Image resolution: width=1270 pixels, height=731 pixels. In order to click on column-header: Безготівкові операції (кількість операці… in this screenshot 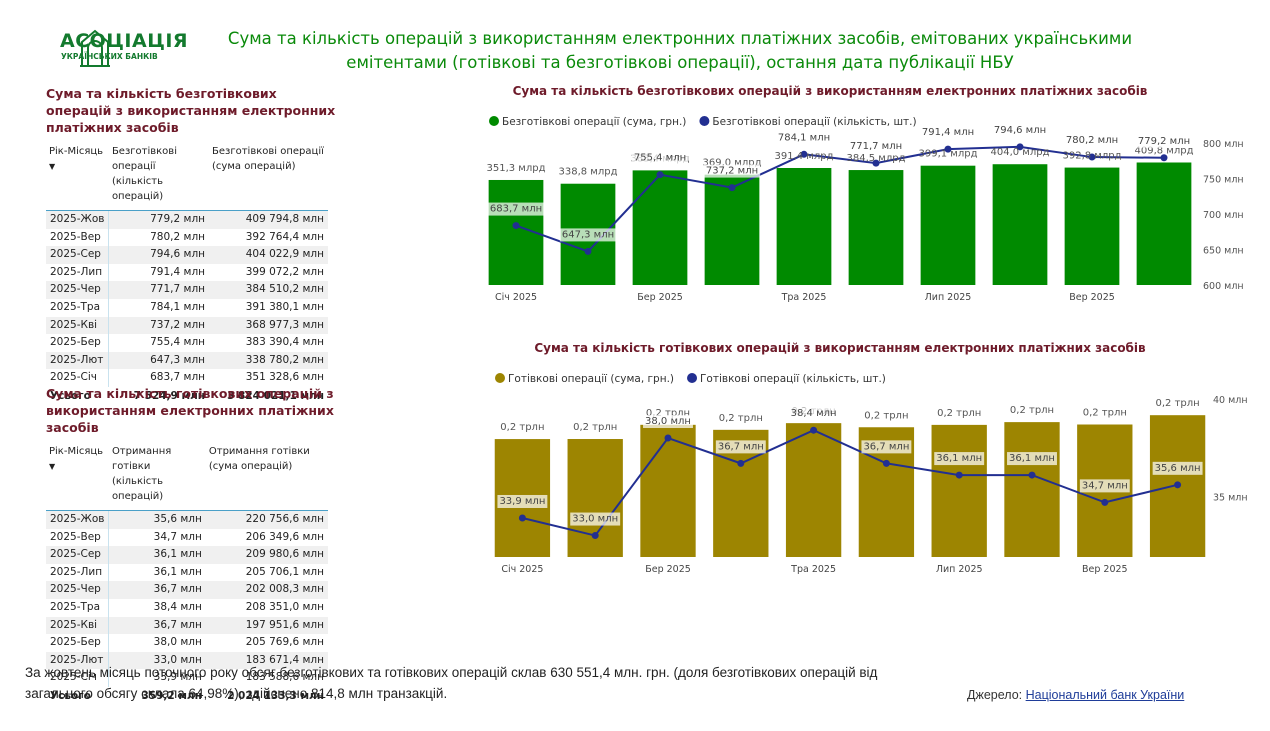, I will do `click(159, 177)`.